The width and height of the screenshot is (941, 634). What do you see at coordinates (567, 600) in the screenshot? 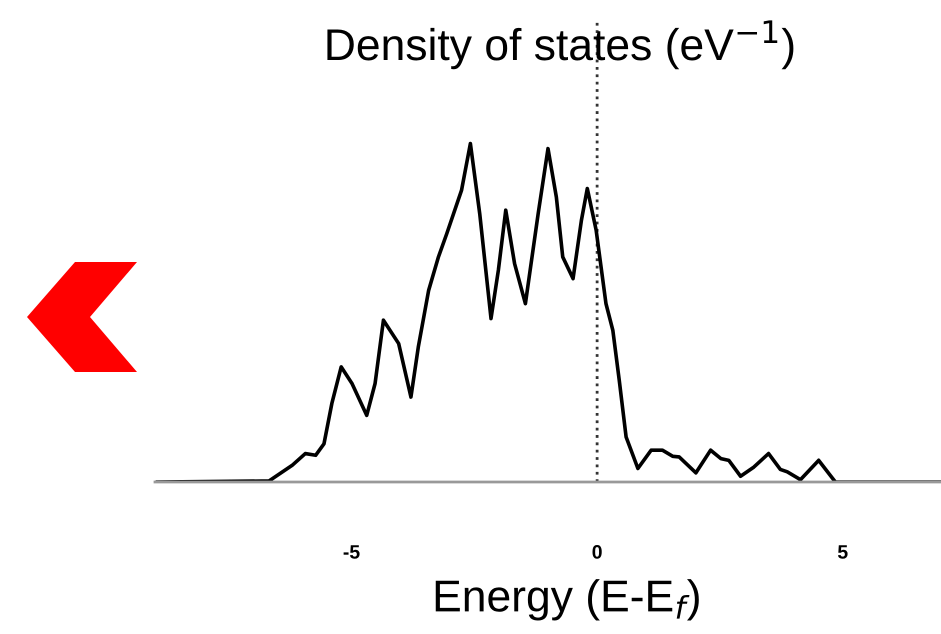
I see `x-axis-title: Energy (E-E$_{f}$)` at bounding box center [567, 600].